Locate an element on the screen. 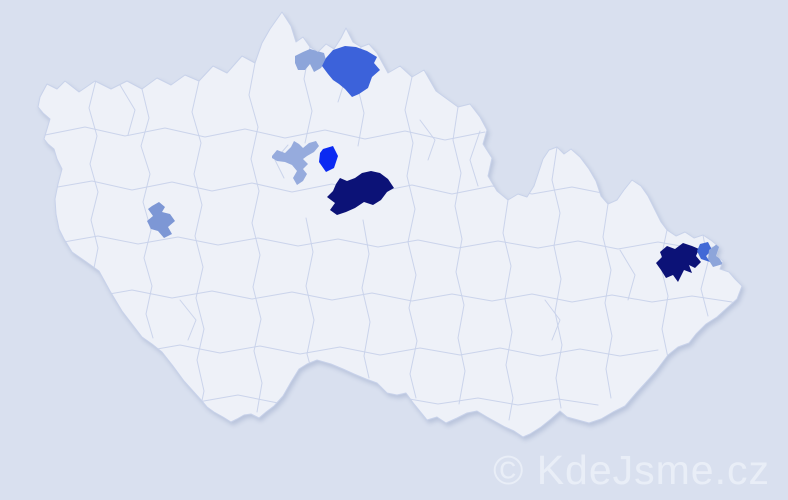  district-north-light is located at coordinates (310, 60).